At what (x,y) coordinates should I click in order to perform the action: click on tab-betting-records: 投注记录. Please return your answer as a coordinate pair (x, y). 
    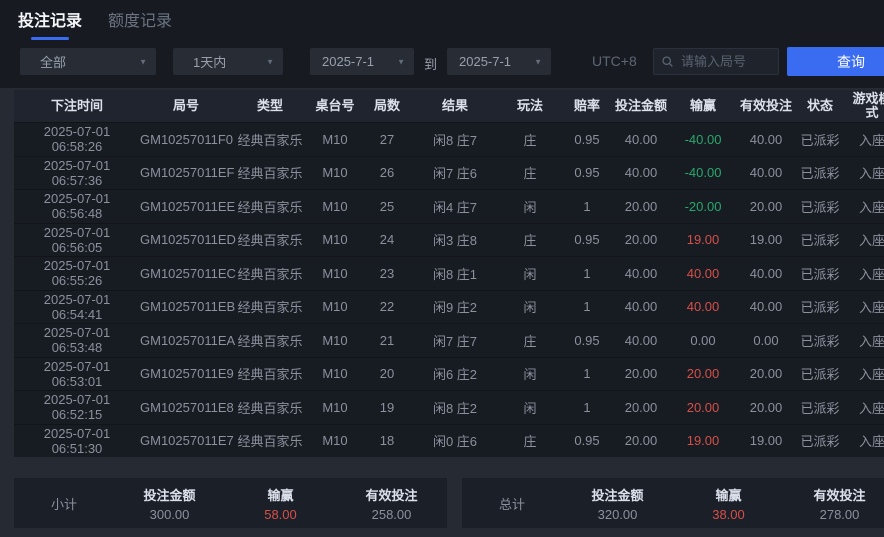
    Looking at the image, I should click on (50, 23).